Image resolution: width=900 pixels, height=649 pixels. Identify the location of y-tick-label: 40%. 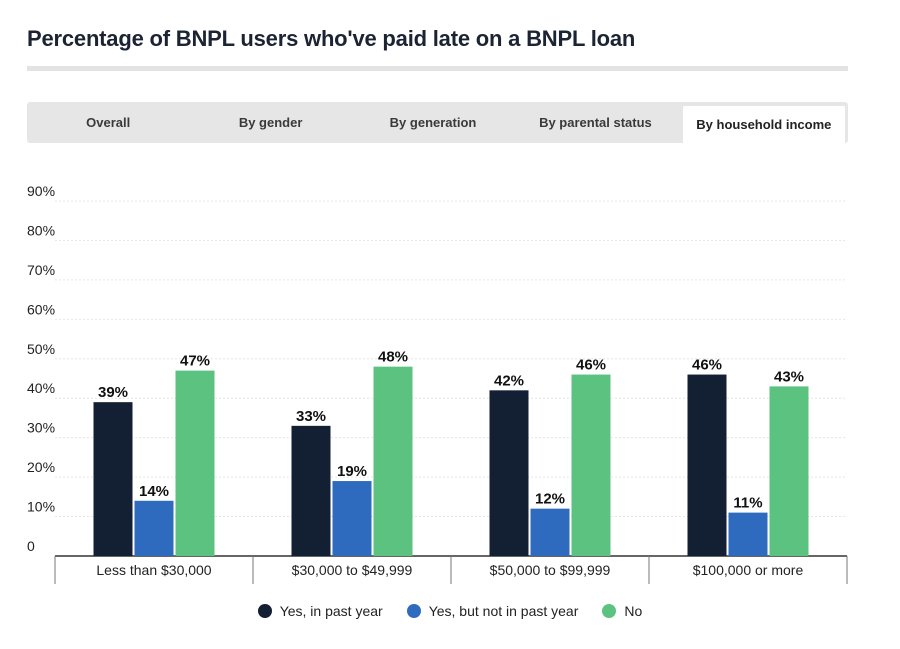
(41, 388).